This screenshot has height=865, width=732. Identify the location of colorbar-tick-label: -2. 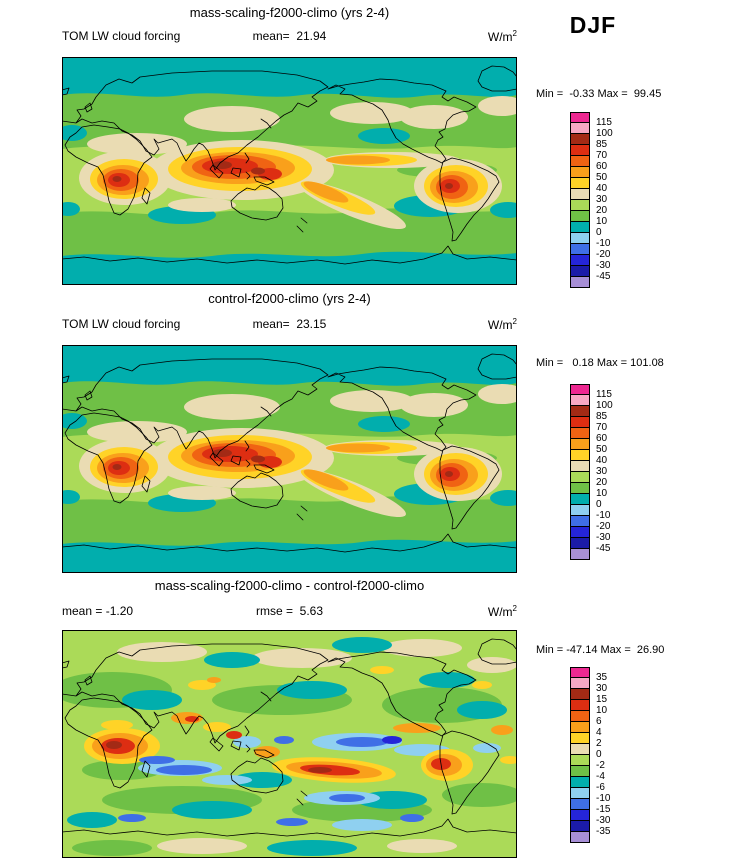
(600, 765).